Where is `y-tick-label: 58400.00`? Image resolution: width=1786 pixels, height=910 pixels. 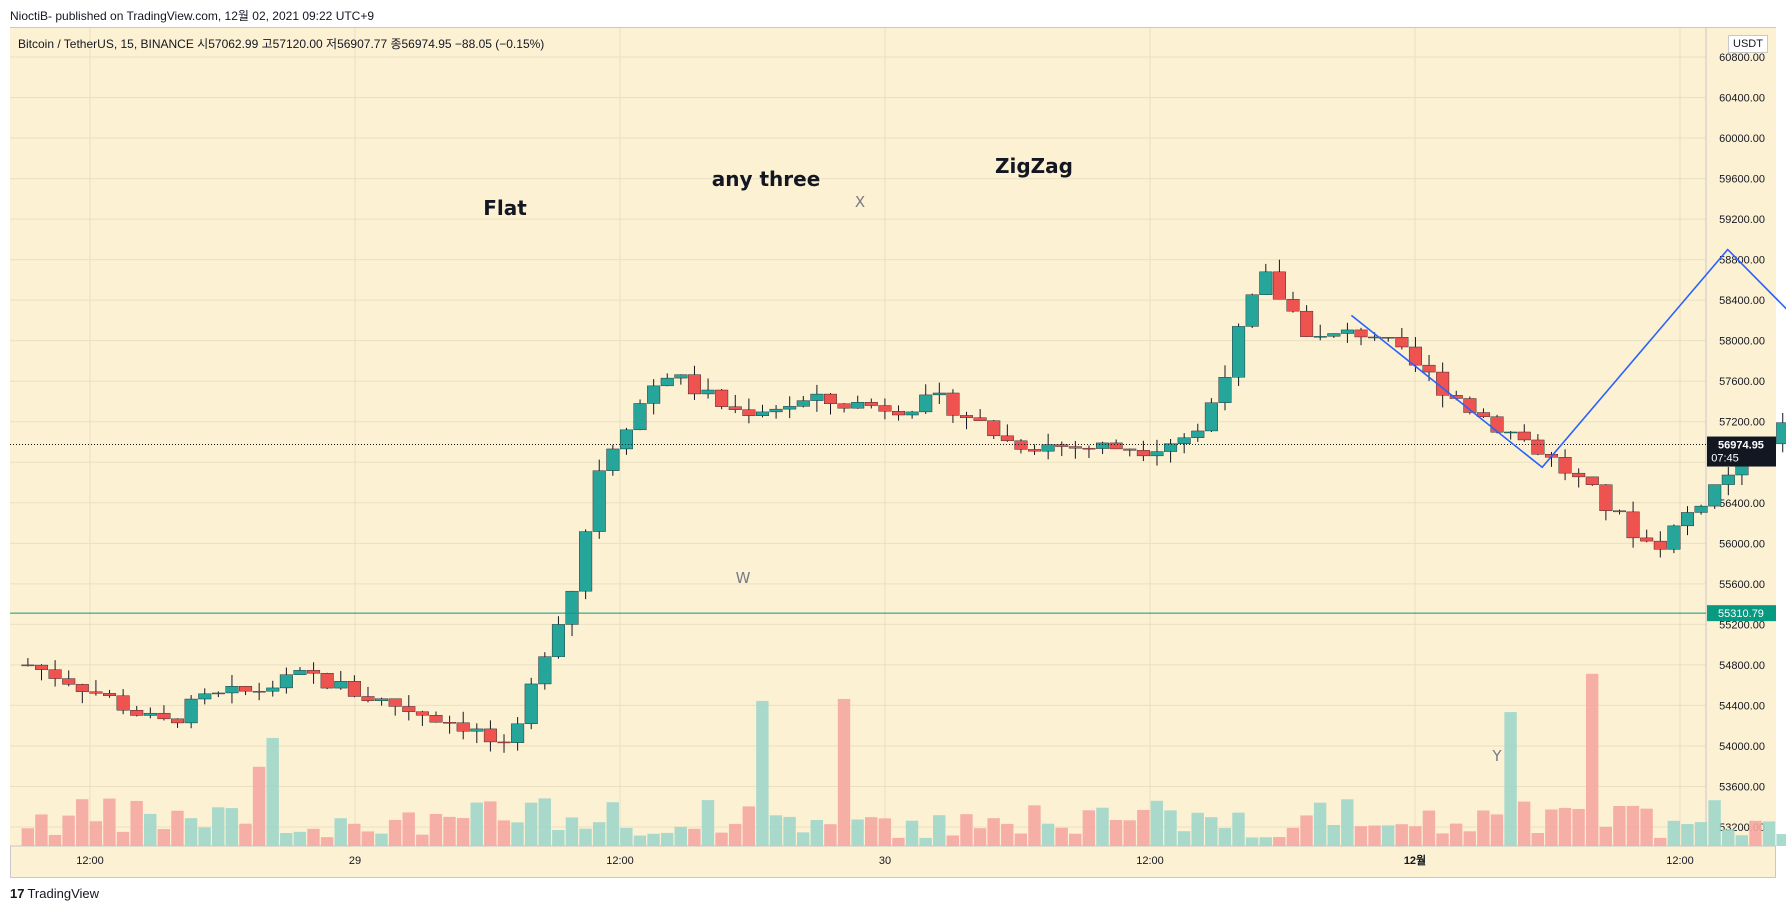 y-tick-label: 58400.00 is located at coordinates (1742, 301).